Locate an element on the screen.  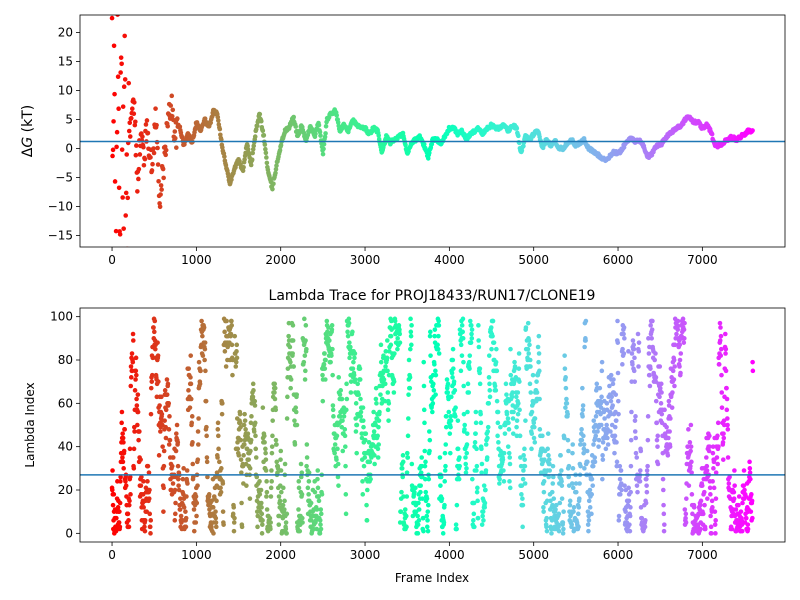
y-tick: 20 is located at coordinates (69, 490).